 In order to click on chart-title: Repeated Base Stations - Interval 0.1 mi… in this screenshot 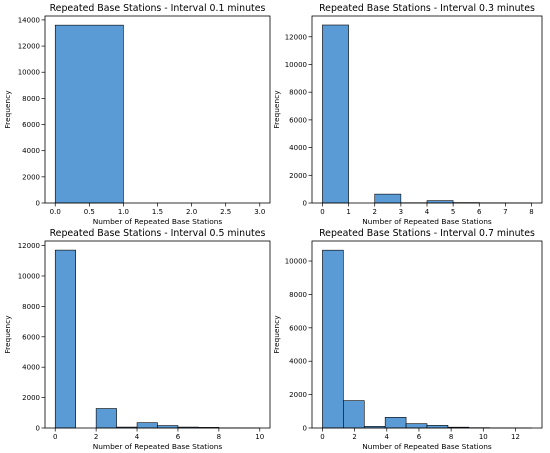, I will do `click(158, 8)`.